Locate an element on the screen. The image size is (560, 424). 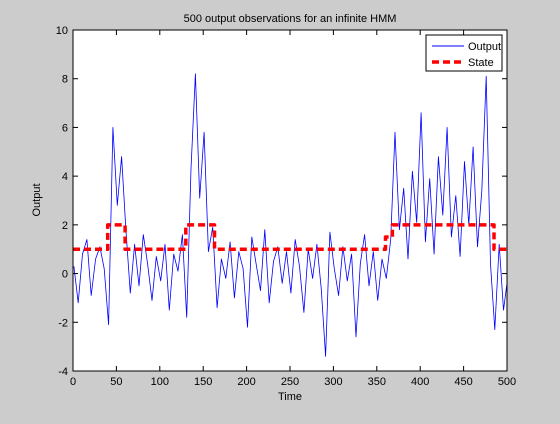
x-tick-label: 50 is located at coordinates (116, 382).